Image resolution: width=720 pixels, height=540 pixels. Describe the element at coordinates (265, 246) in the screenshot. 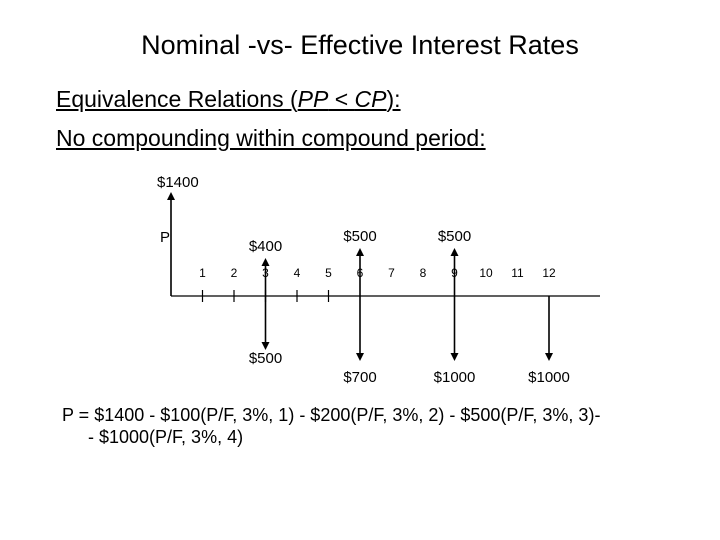

I see `cash-flow-label-up-3: $400` at that location.